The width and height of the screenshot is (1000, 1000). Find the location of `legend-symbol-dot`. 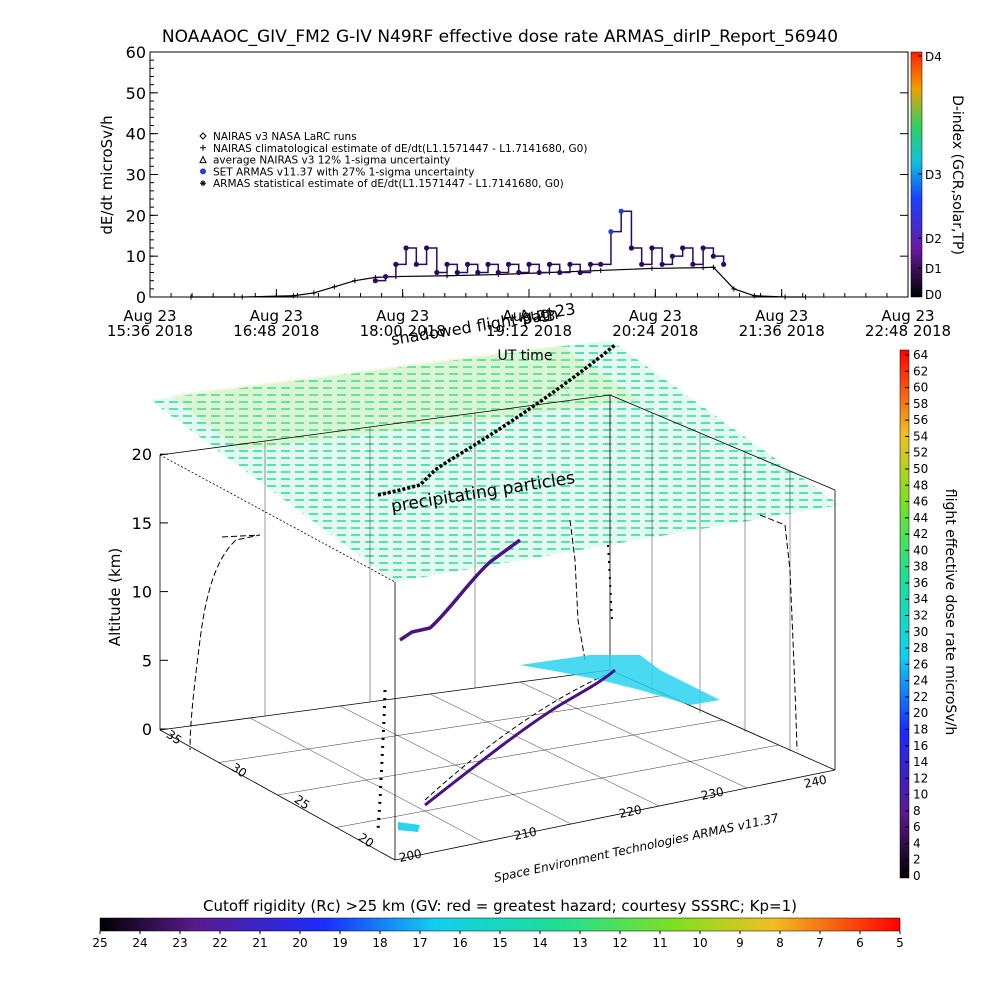

legend-symbol-dot is located at coordinates (203, 171).